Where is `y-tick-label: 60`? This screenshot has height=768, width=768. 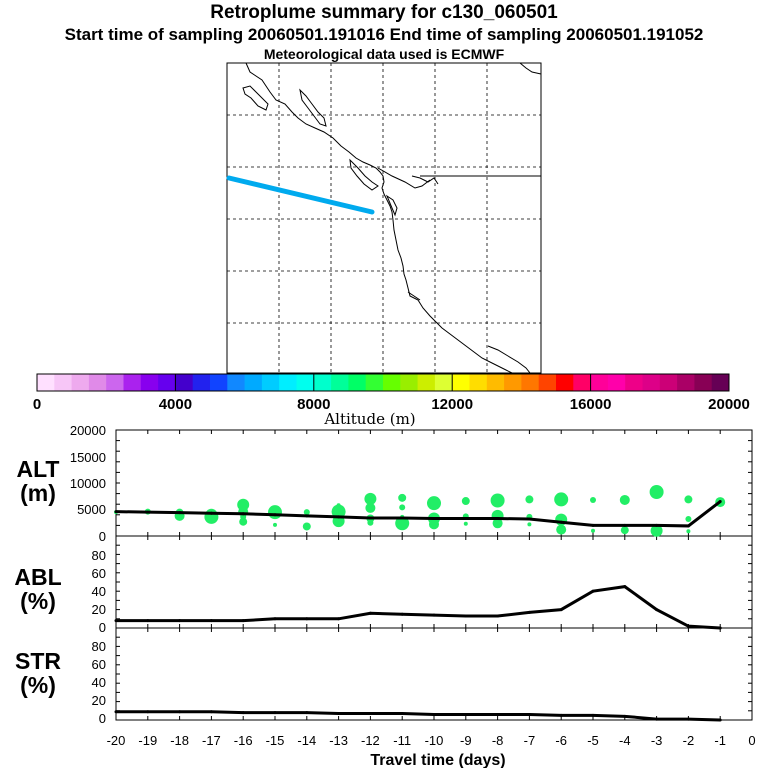 y-tick-label: 60 is located at coordinates (99, 573).